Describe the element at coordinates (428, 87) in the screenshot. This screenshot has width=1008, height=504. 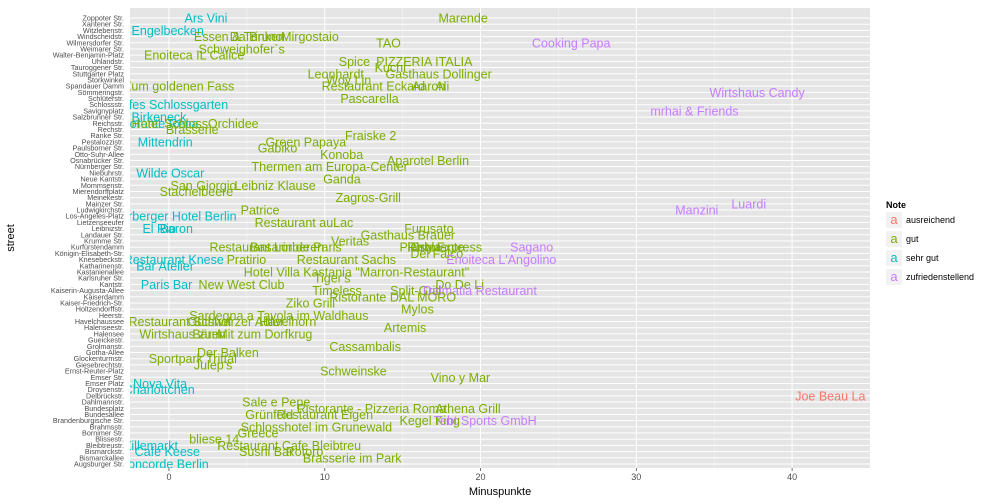
I see `point-label: Aaron` at that location.